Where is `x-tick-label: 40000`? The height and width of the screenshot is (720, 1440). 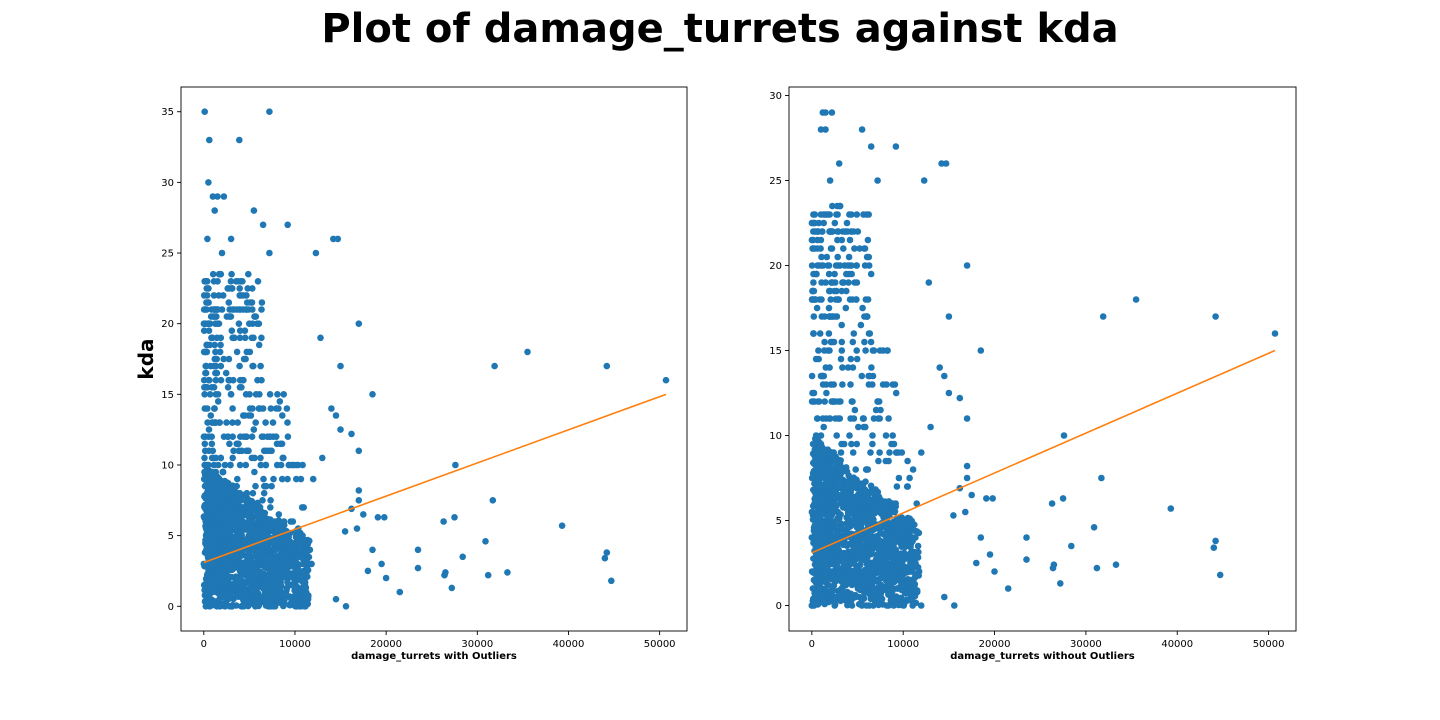 x-tick-label: 40000 is located at coordinates (1177, 644).